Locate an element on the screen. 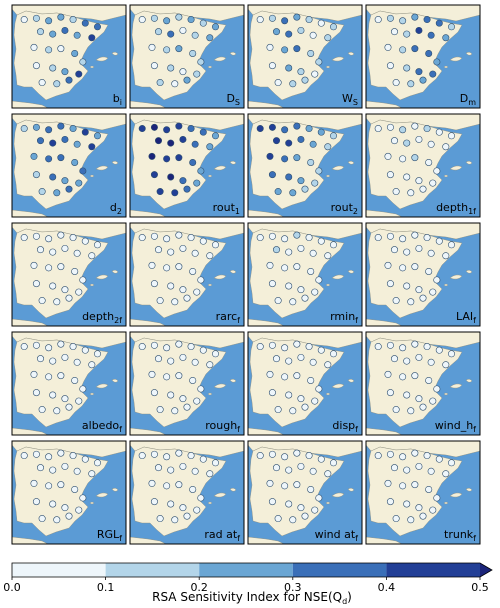 This screenshot has width=500, height=608. map-panel: Dm is located at coordinates (423, 56).